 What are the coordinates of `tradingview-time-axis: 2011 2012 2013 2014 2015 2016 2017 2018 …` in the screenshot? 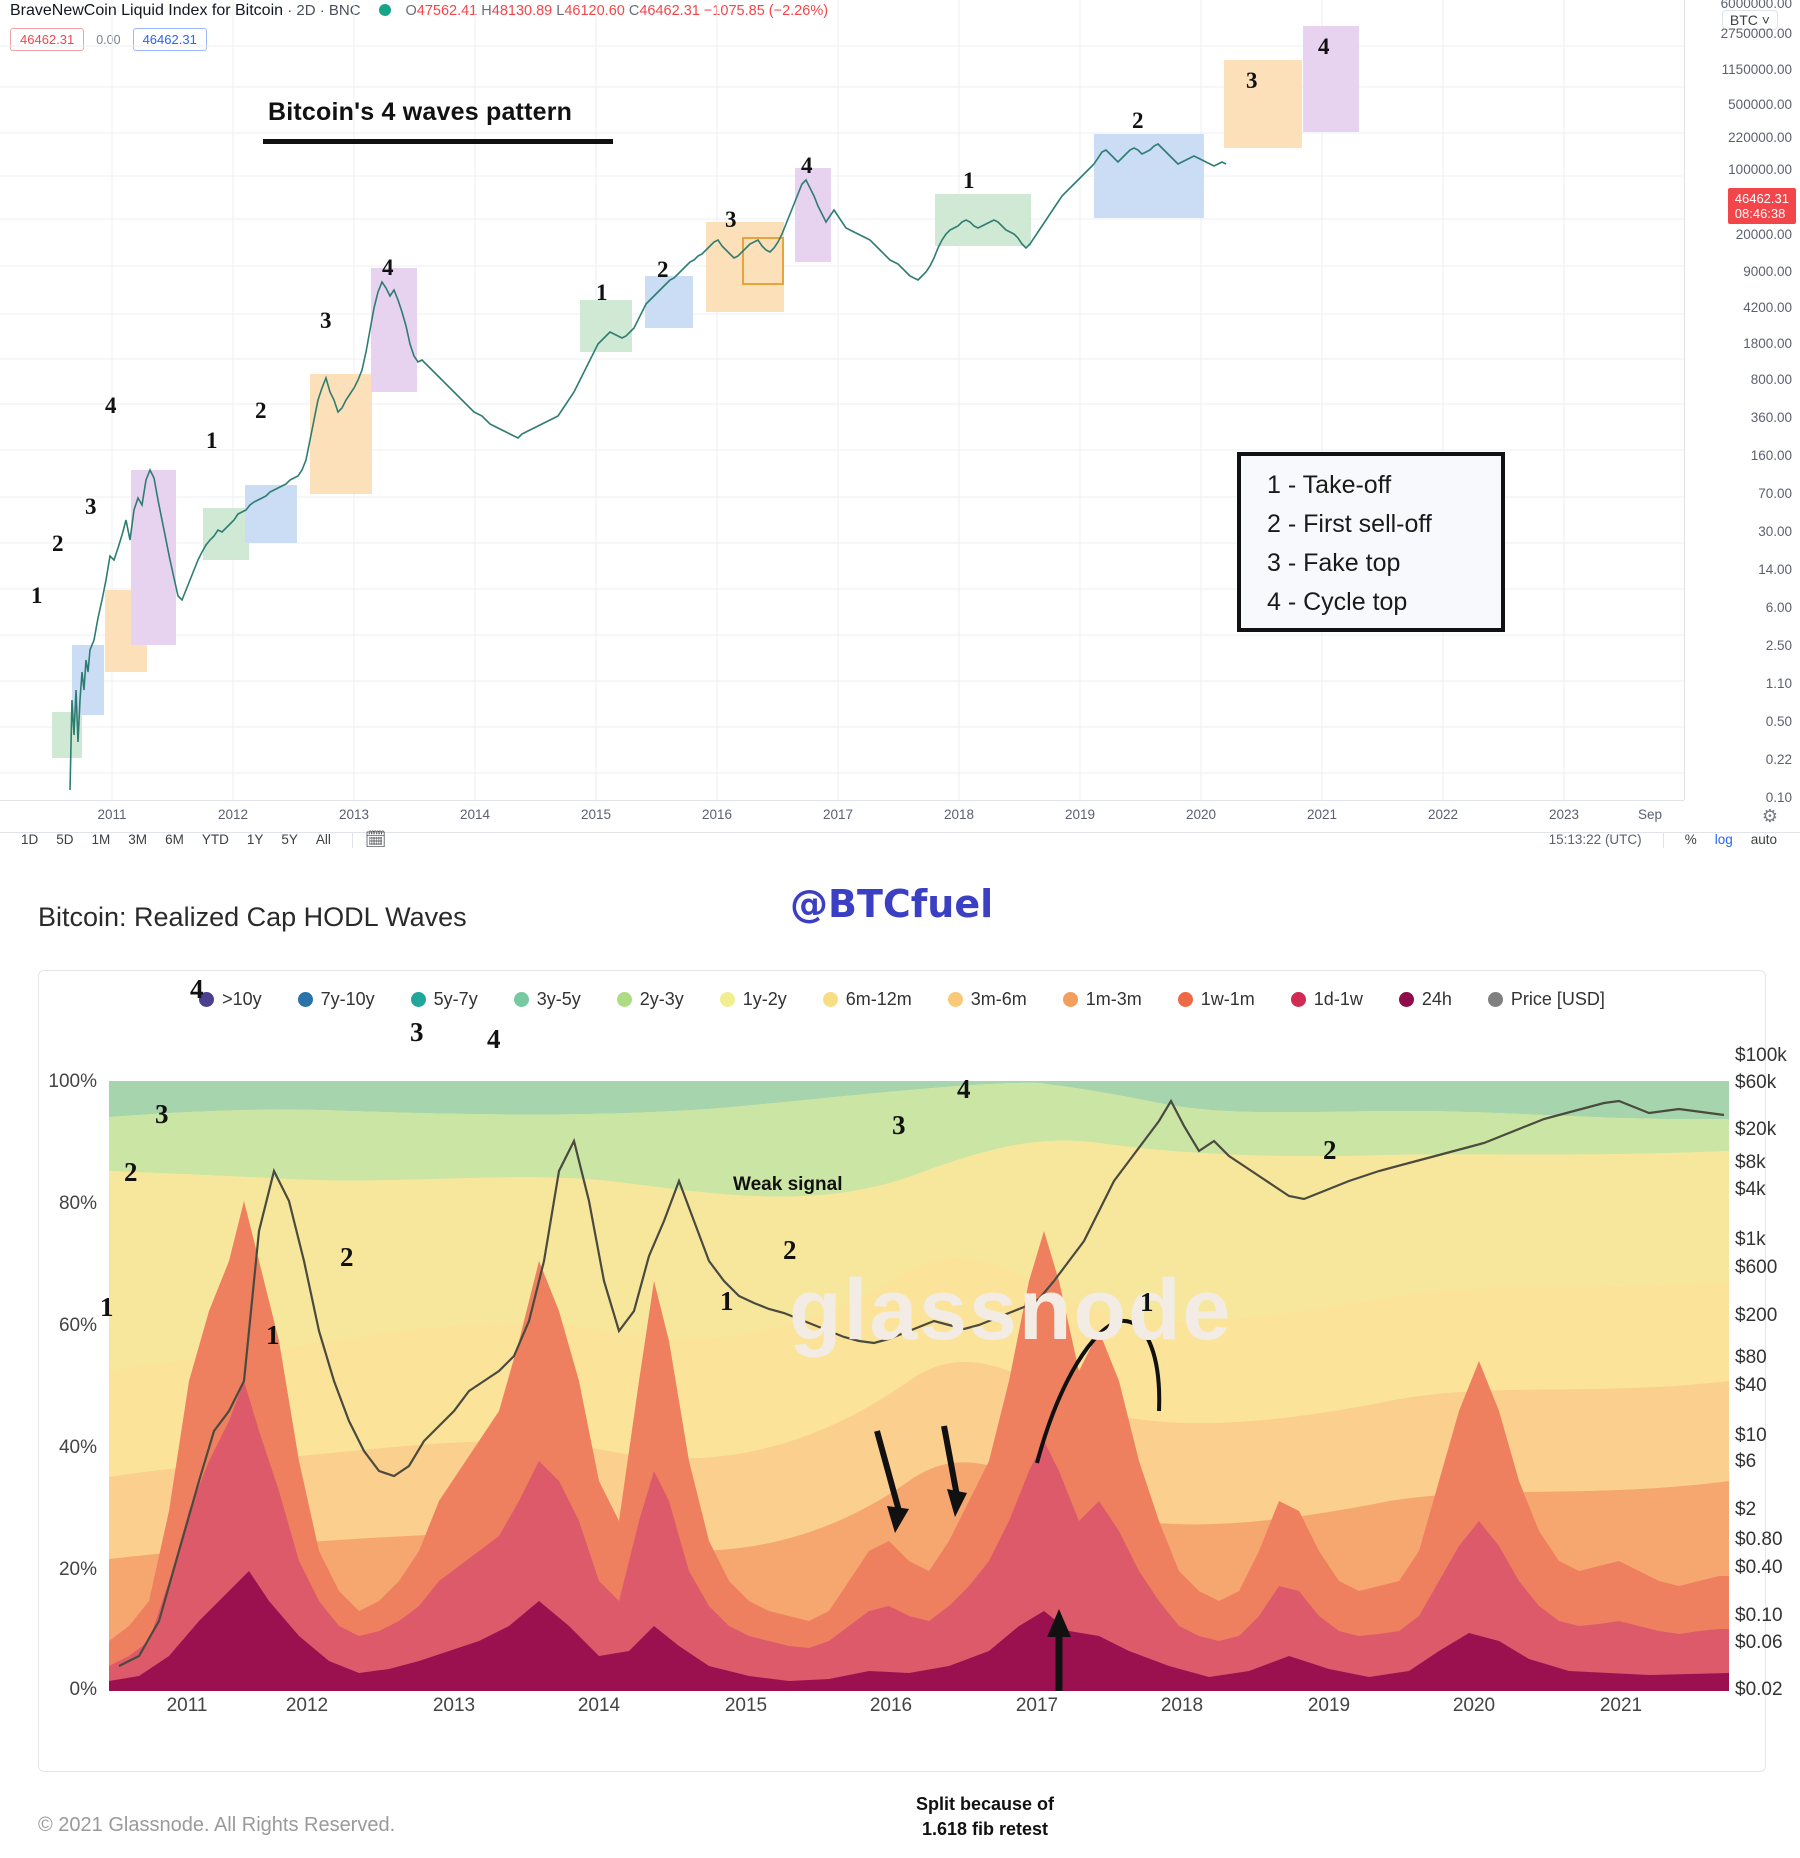 It's located at (842, 816).